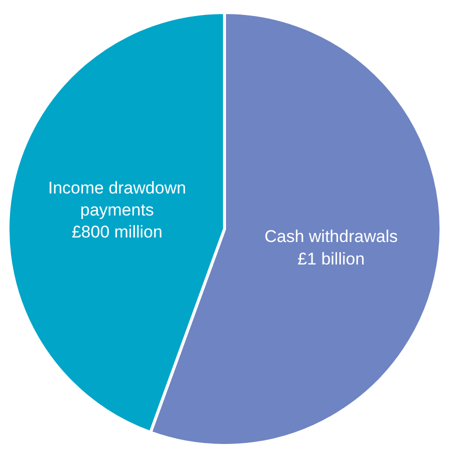 This screenshot has width=449, height=454. What do you see at coordinates (331, 258) in the screenshot?
I see `data-label: £1 billion` at bounding box center [331, 258].